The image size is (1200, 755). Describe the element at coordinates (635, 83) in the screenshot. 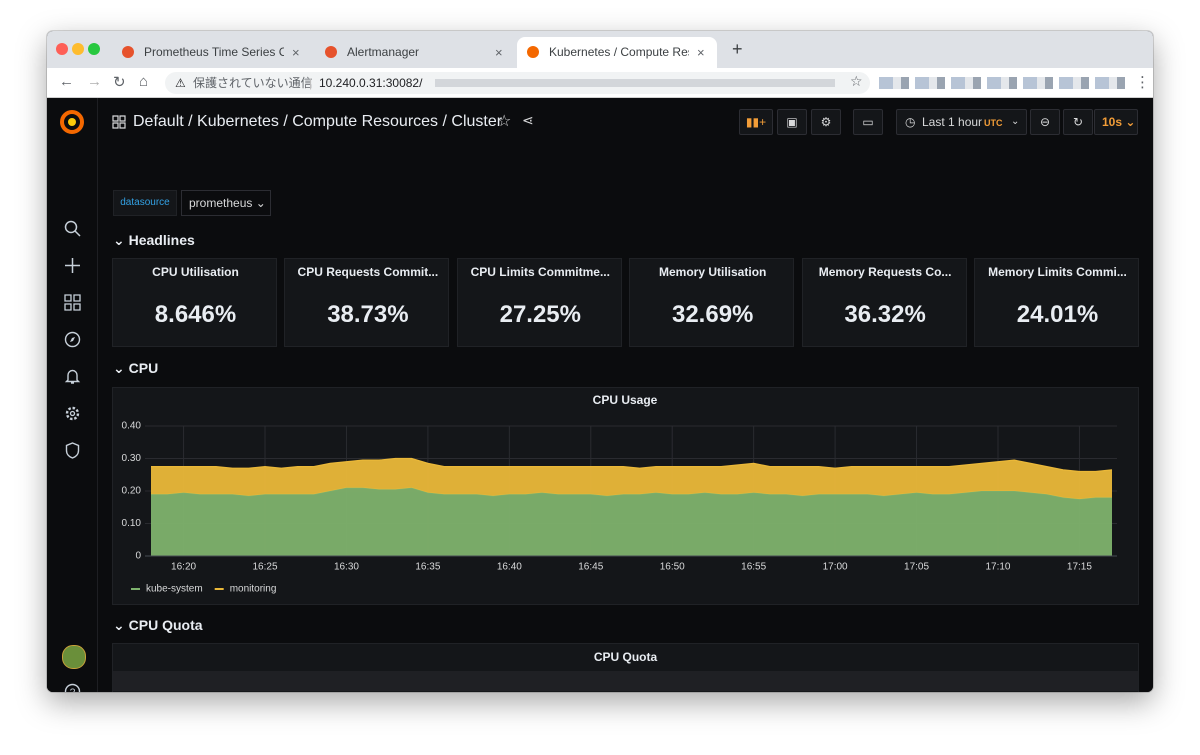

I see `blurred-url` at that location.